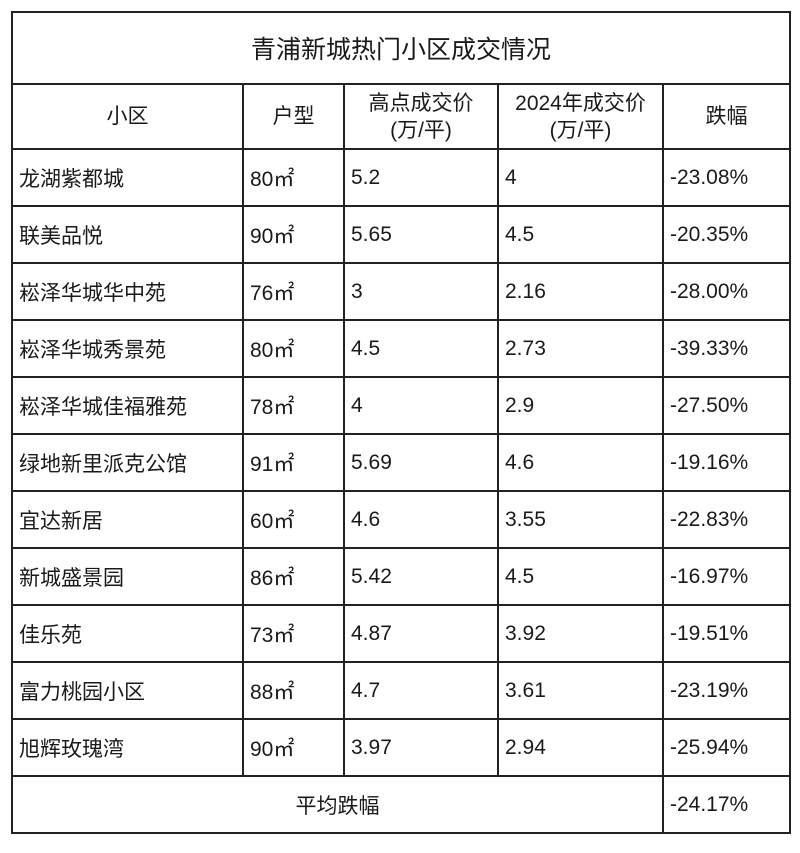  What do you see at coordinates (293, 519) in the screenshot?
I see `table-cell: 60㎡` at bounding box center [293, 519].